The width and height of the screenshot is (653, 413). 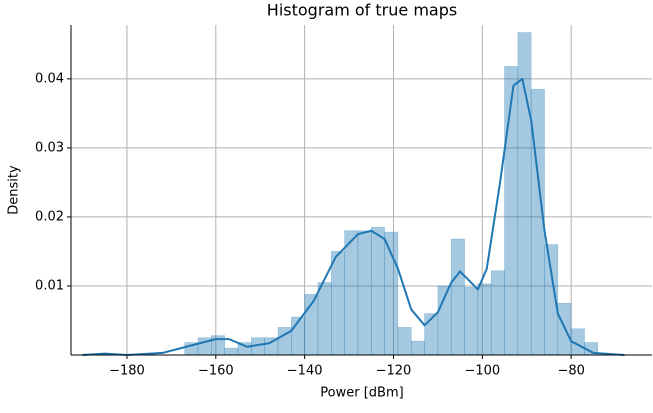 What do you see at coordinates (49, 216) in the screenshot?
I see `y-tick-label: 0.02` at bounding box center [49, 216].